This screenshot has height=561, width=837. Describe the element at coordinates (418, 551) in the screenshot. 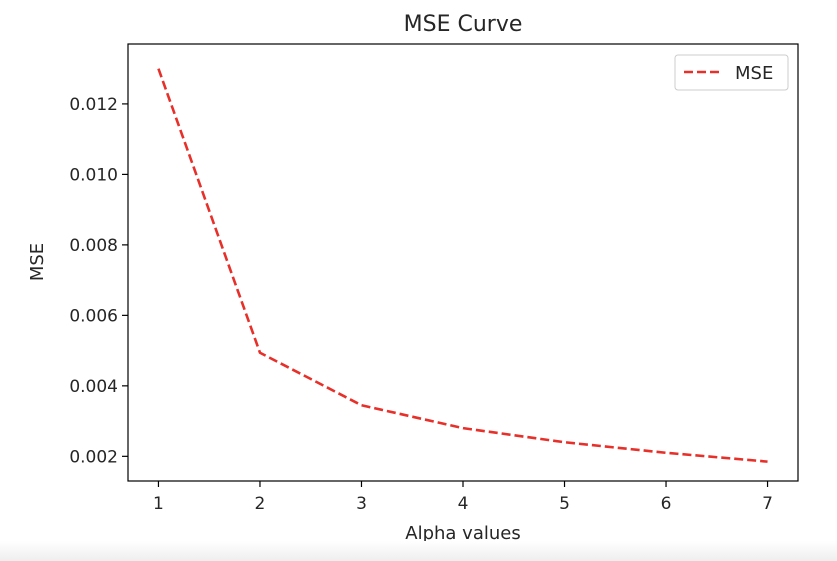

I see `window-bottom-edge` at that location.